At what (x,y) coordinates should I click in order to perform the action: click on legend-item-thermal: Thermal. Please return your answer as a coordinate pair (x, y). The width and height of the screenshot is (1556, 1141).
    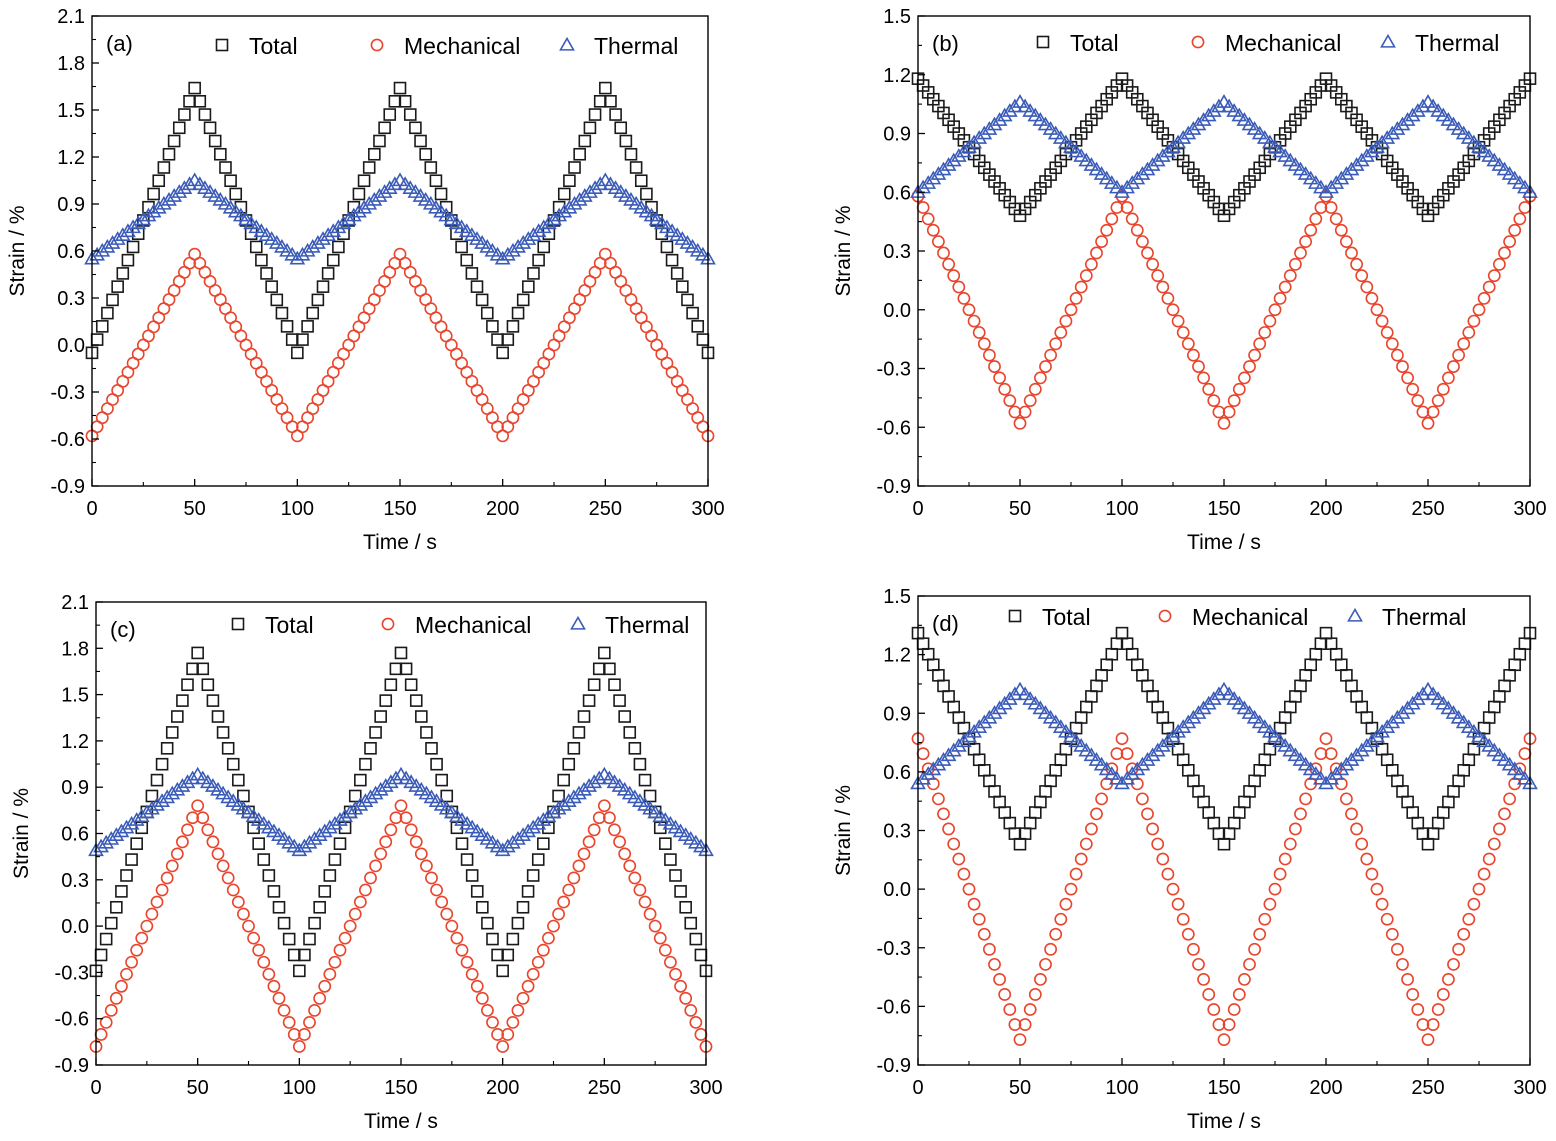
    Looking at the image, I should click on (1406, 617).